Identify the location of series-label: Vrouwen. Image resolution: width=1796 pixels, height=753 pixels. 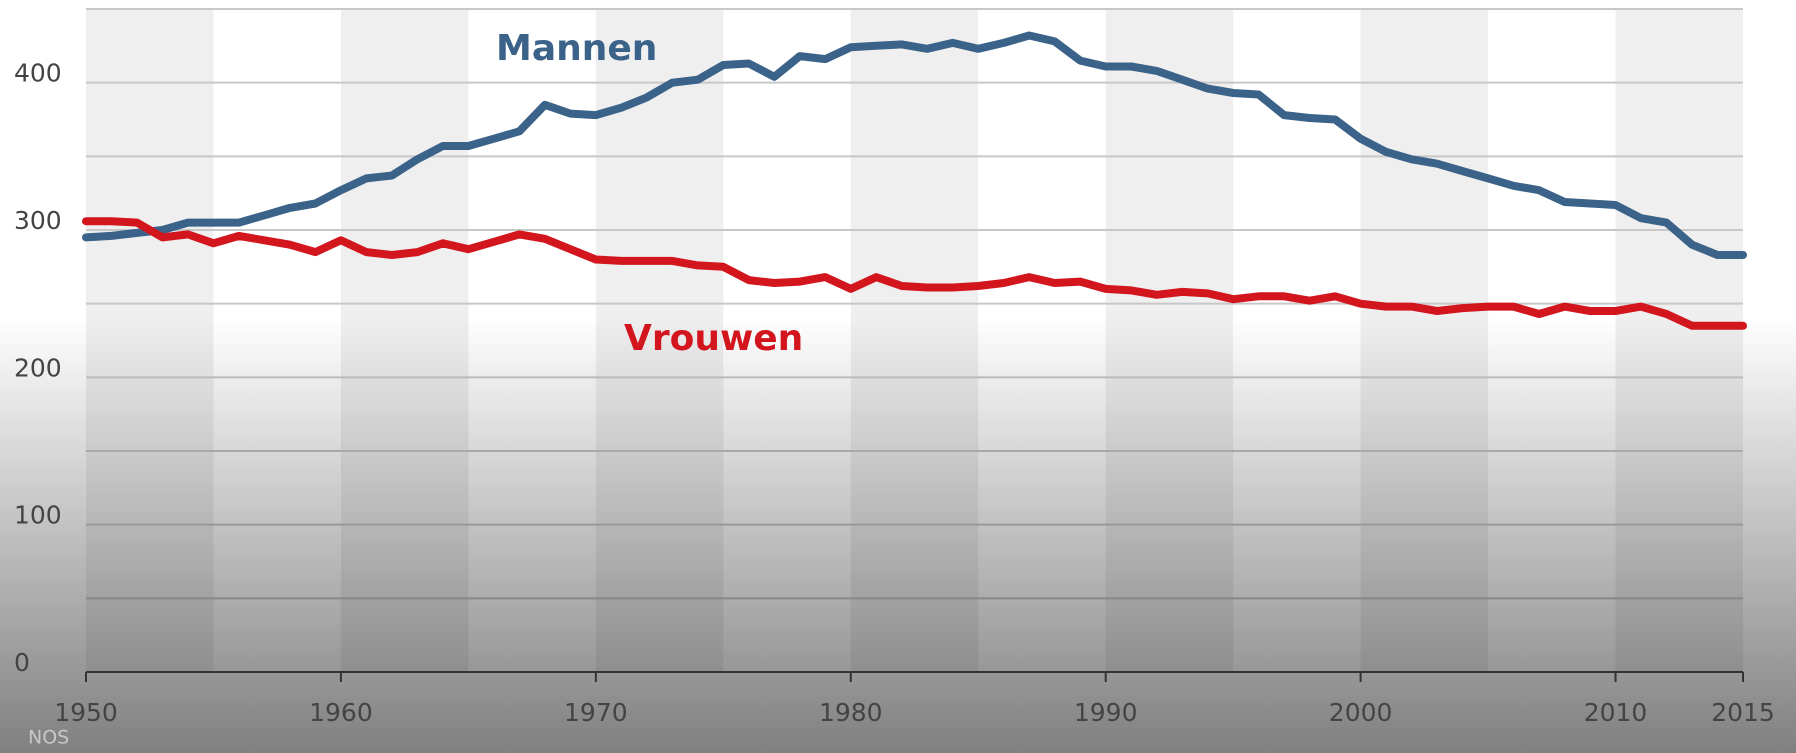
(713, 338).